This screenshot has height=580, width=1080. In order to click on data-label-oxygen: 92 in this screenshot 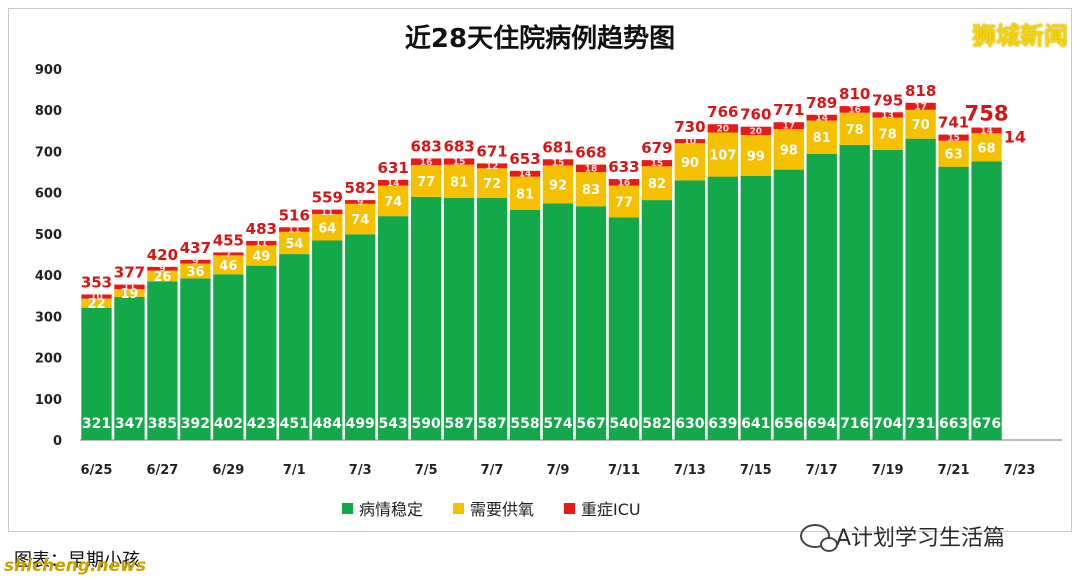, I will do `click(558, 185)`.